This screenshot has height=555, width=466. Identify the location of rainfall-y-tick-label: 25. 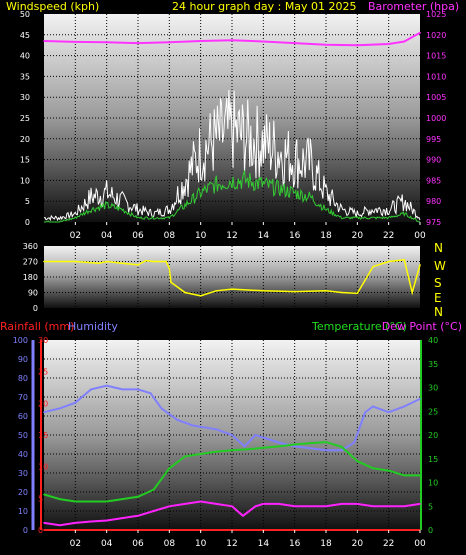
(43, 372).